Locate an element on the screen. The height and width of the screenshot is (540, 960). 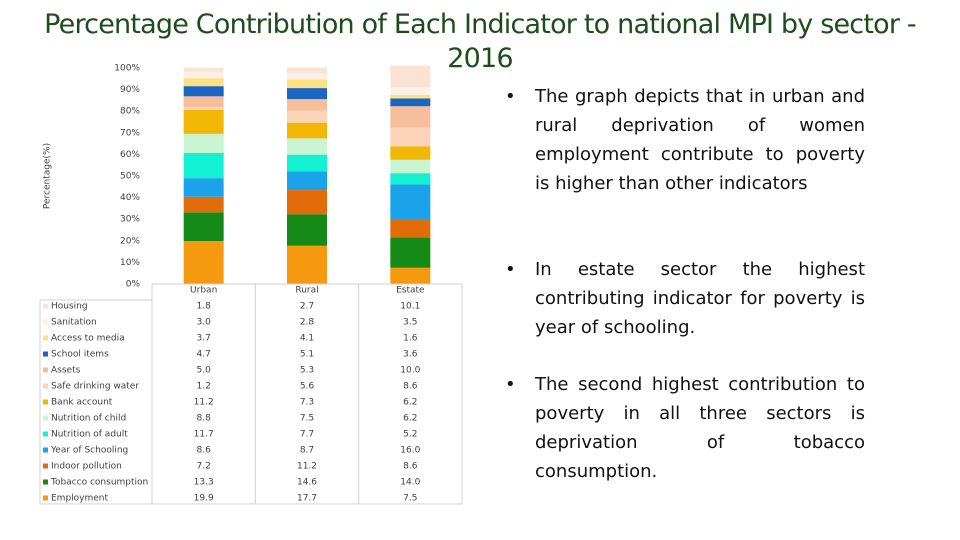
table-value: 17.7 is located at coordinates (307, 499).